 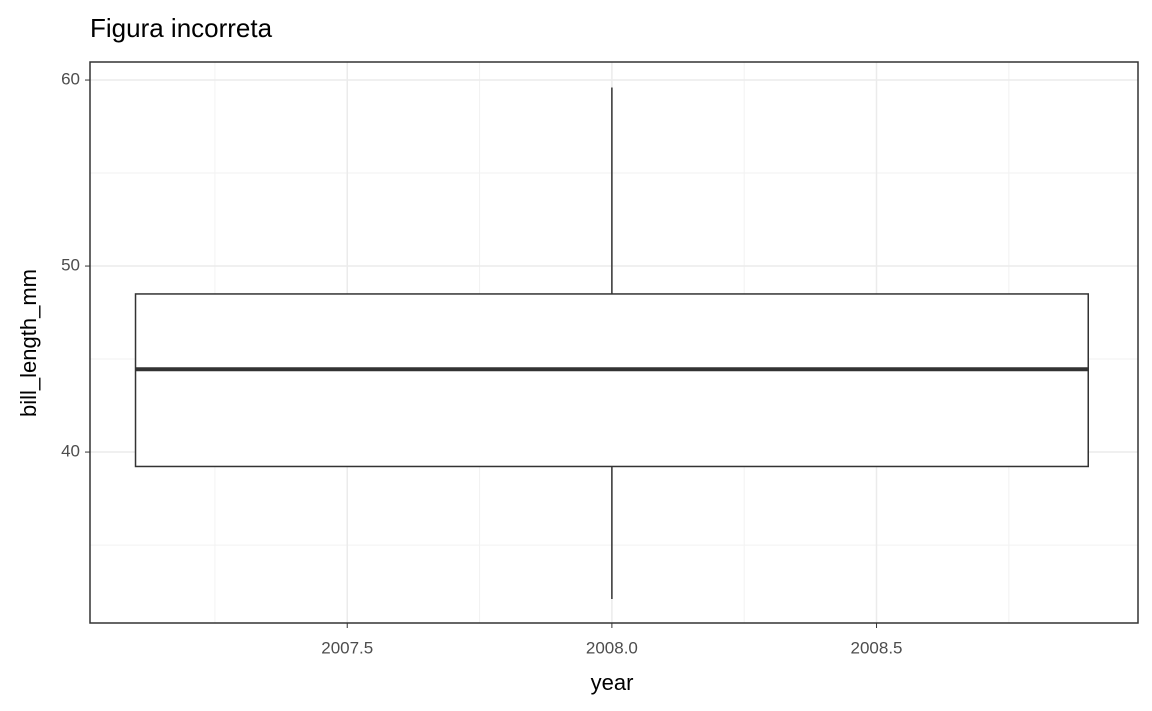 What do you see at coordinates (612, 682) in the screenshot?
I see `x-axis-title: year` at bounding box center [612, 682].